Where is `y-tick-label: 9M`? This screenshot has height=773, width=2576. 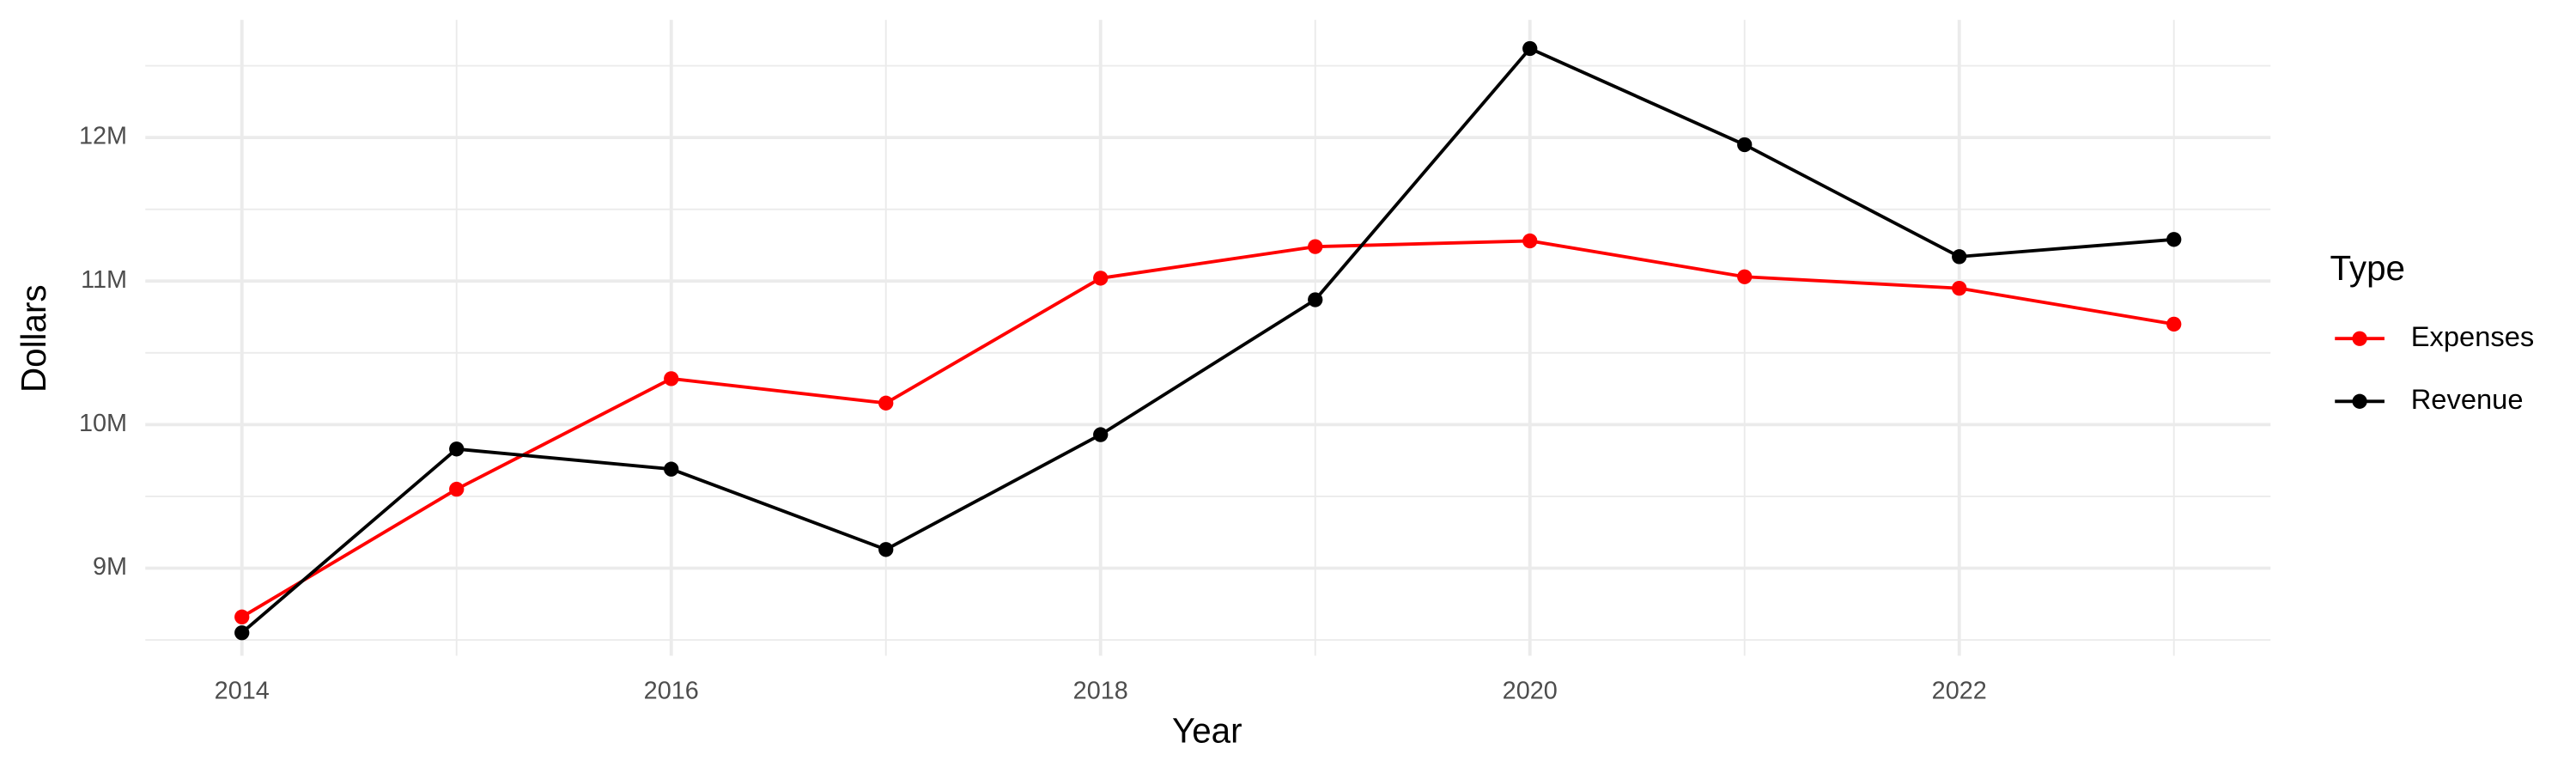 y-tick-label: 9M is located at coordinates (110, 567).